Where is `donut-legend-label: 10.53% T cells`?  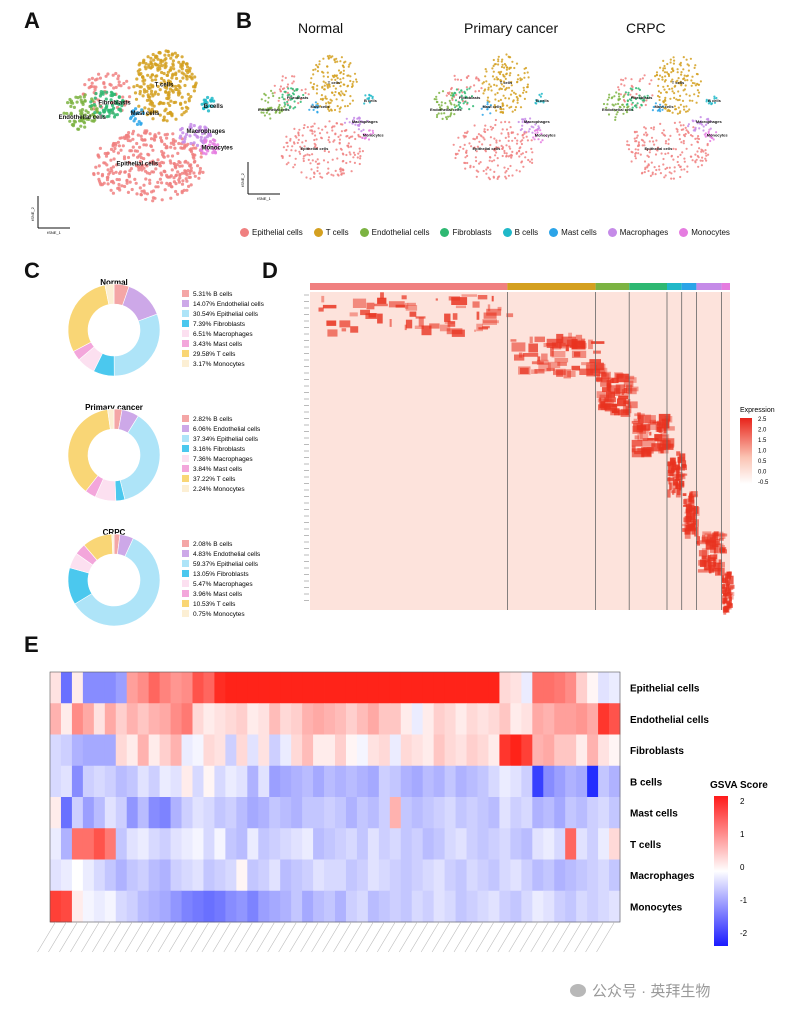
donut-legend-label: 10.53% T cells is located at coordinates (214, 604).